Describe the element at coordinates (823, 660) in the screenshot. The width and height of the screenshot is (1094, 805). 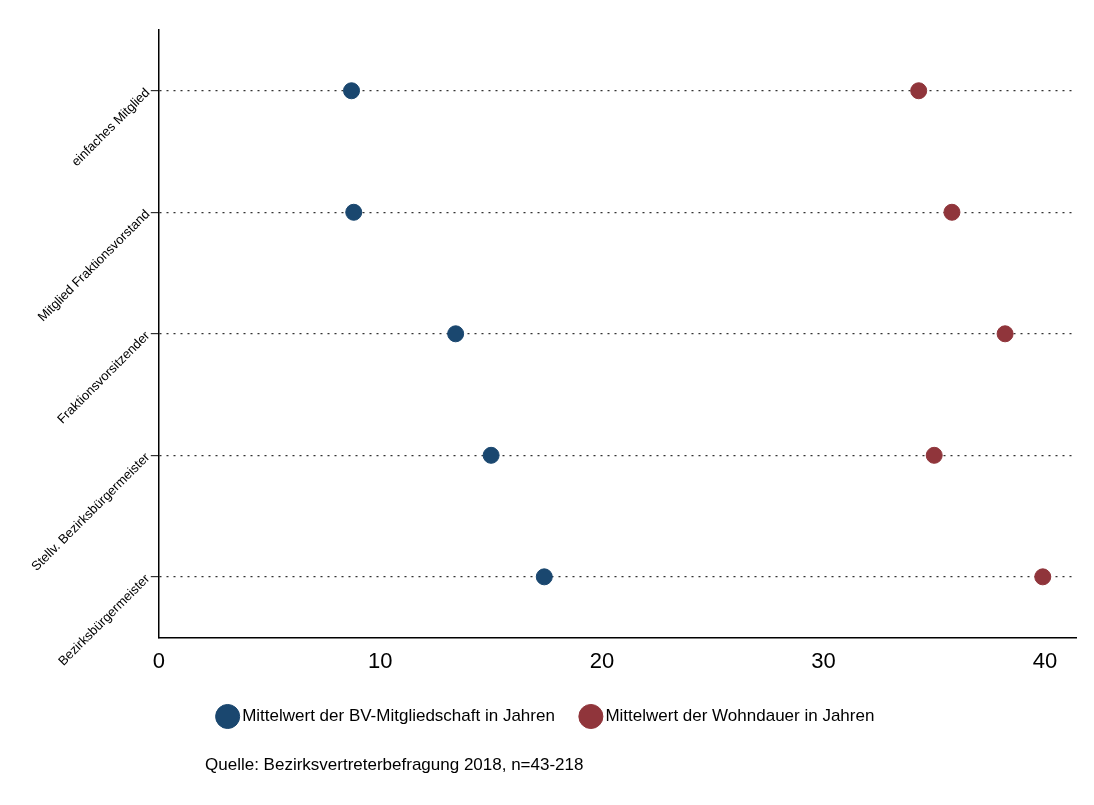
I see `x-tick-label: 30` at that location.